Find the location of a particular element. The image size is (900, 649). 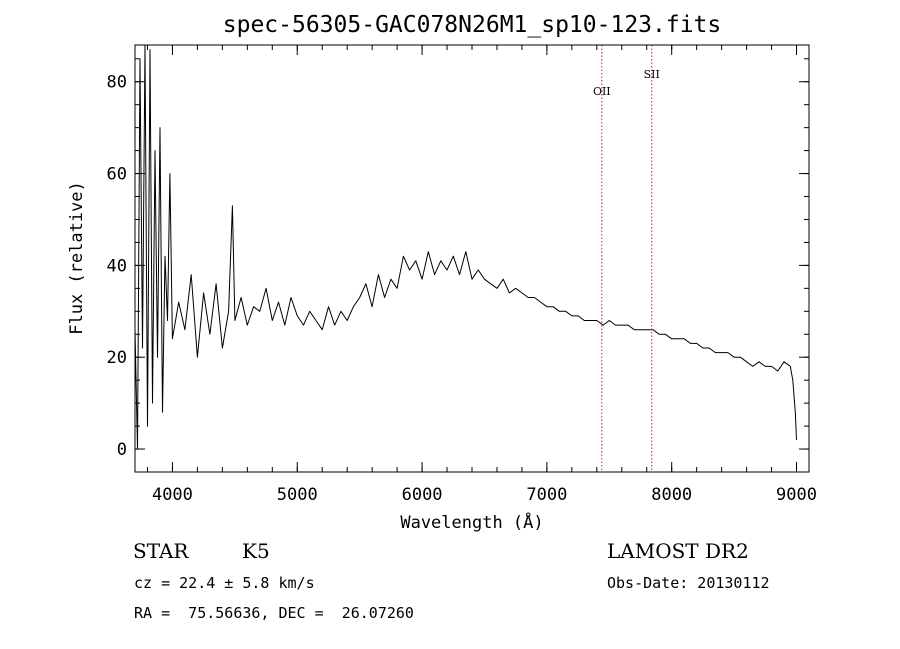

x-tick-label: 7000 is located at coordinates (546, 495).